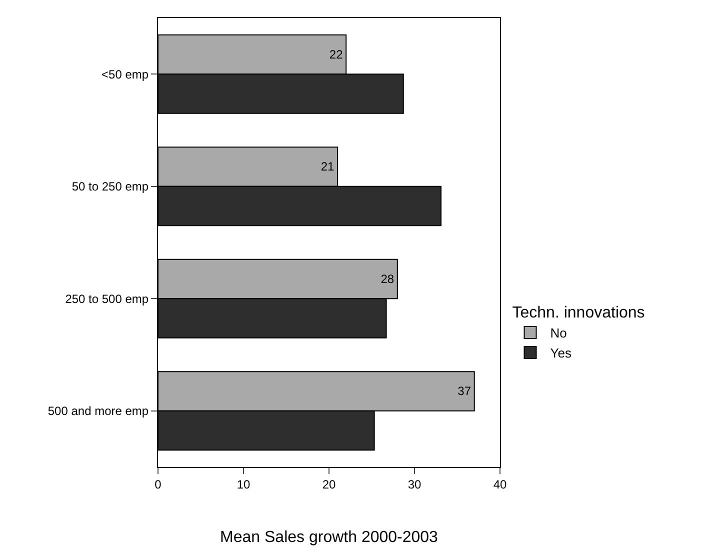 This screenshot has height=555, width=706. What do you see at coordinates (336, 54) in the screenshot?
I see `data-label: 22` at bounding box center [336, 54].